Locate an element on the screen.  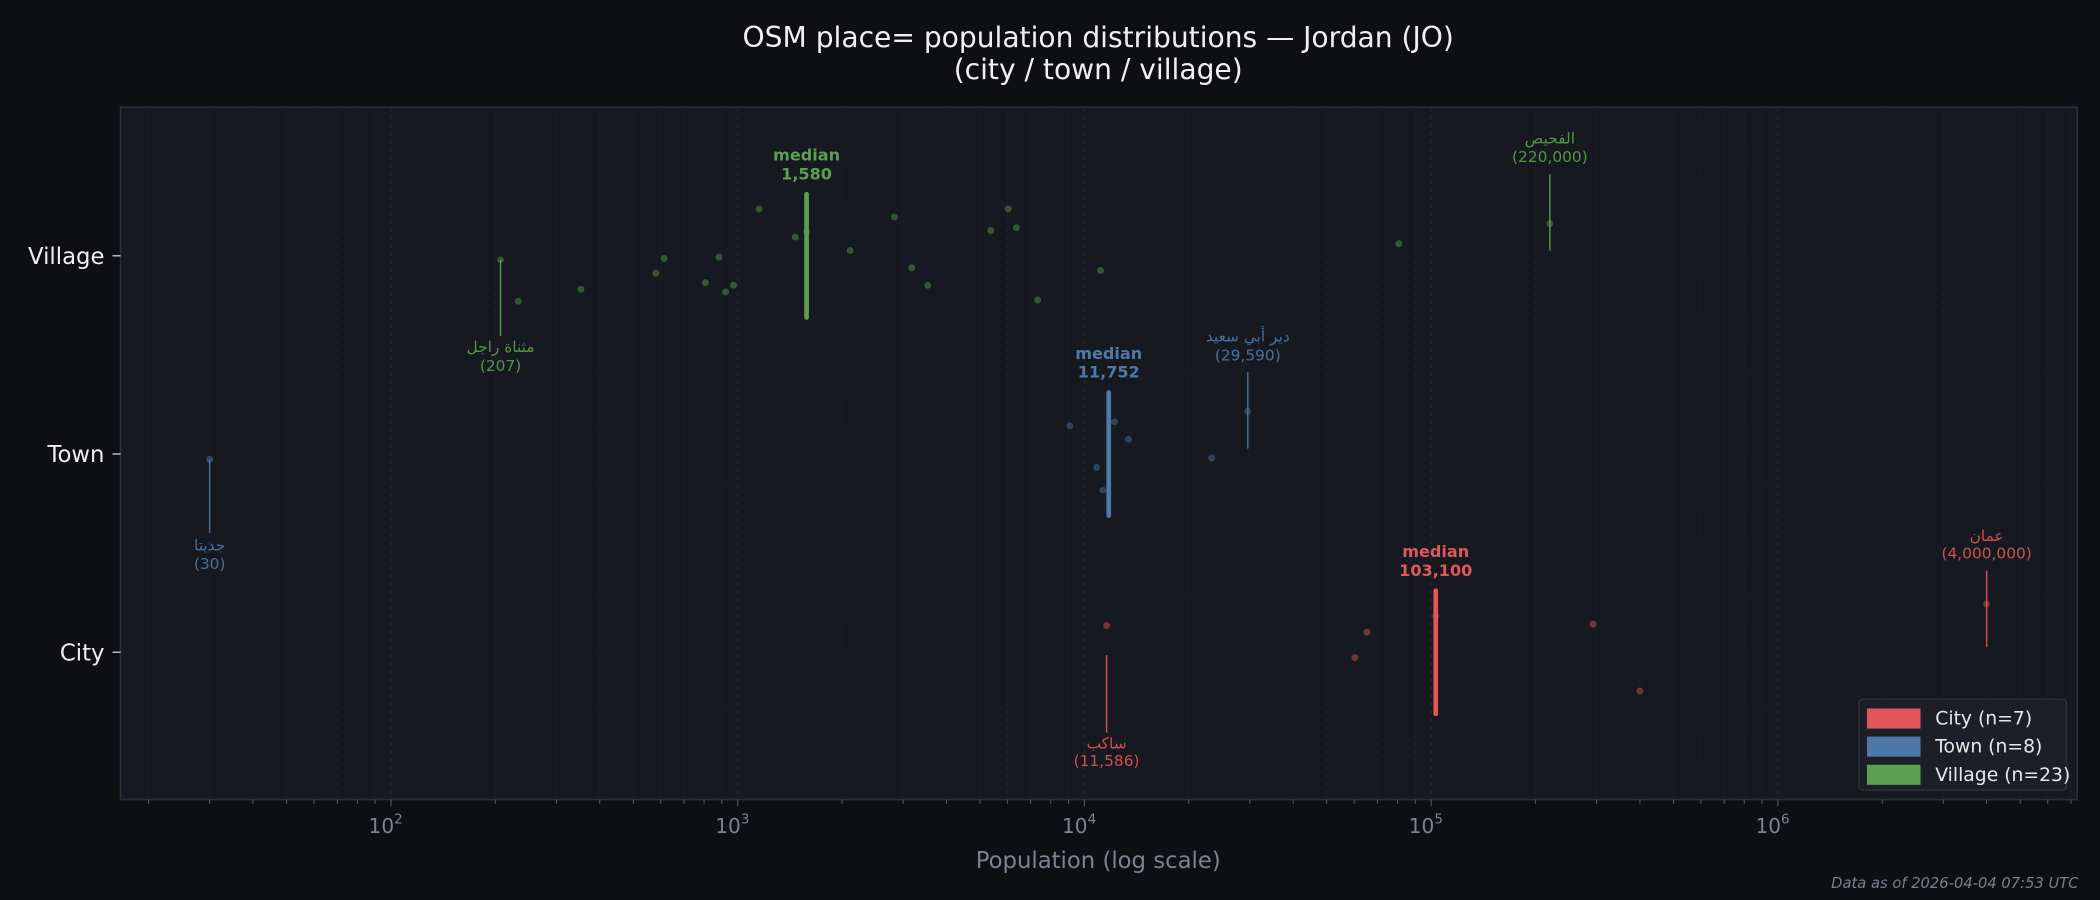
legend-label: City (n=7) is located at coordinates (1983, 719).